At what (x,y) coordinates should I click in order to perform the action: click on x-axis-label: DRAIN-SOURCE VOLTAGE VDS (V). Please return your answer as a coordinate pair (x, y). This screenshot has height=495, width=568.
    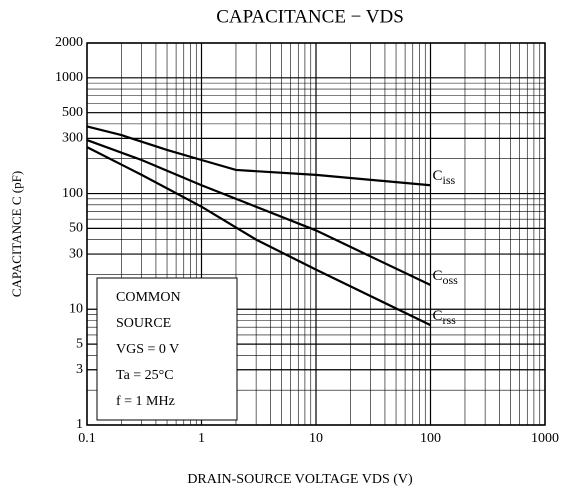
    Looking at the image, I should click on (300, 479).